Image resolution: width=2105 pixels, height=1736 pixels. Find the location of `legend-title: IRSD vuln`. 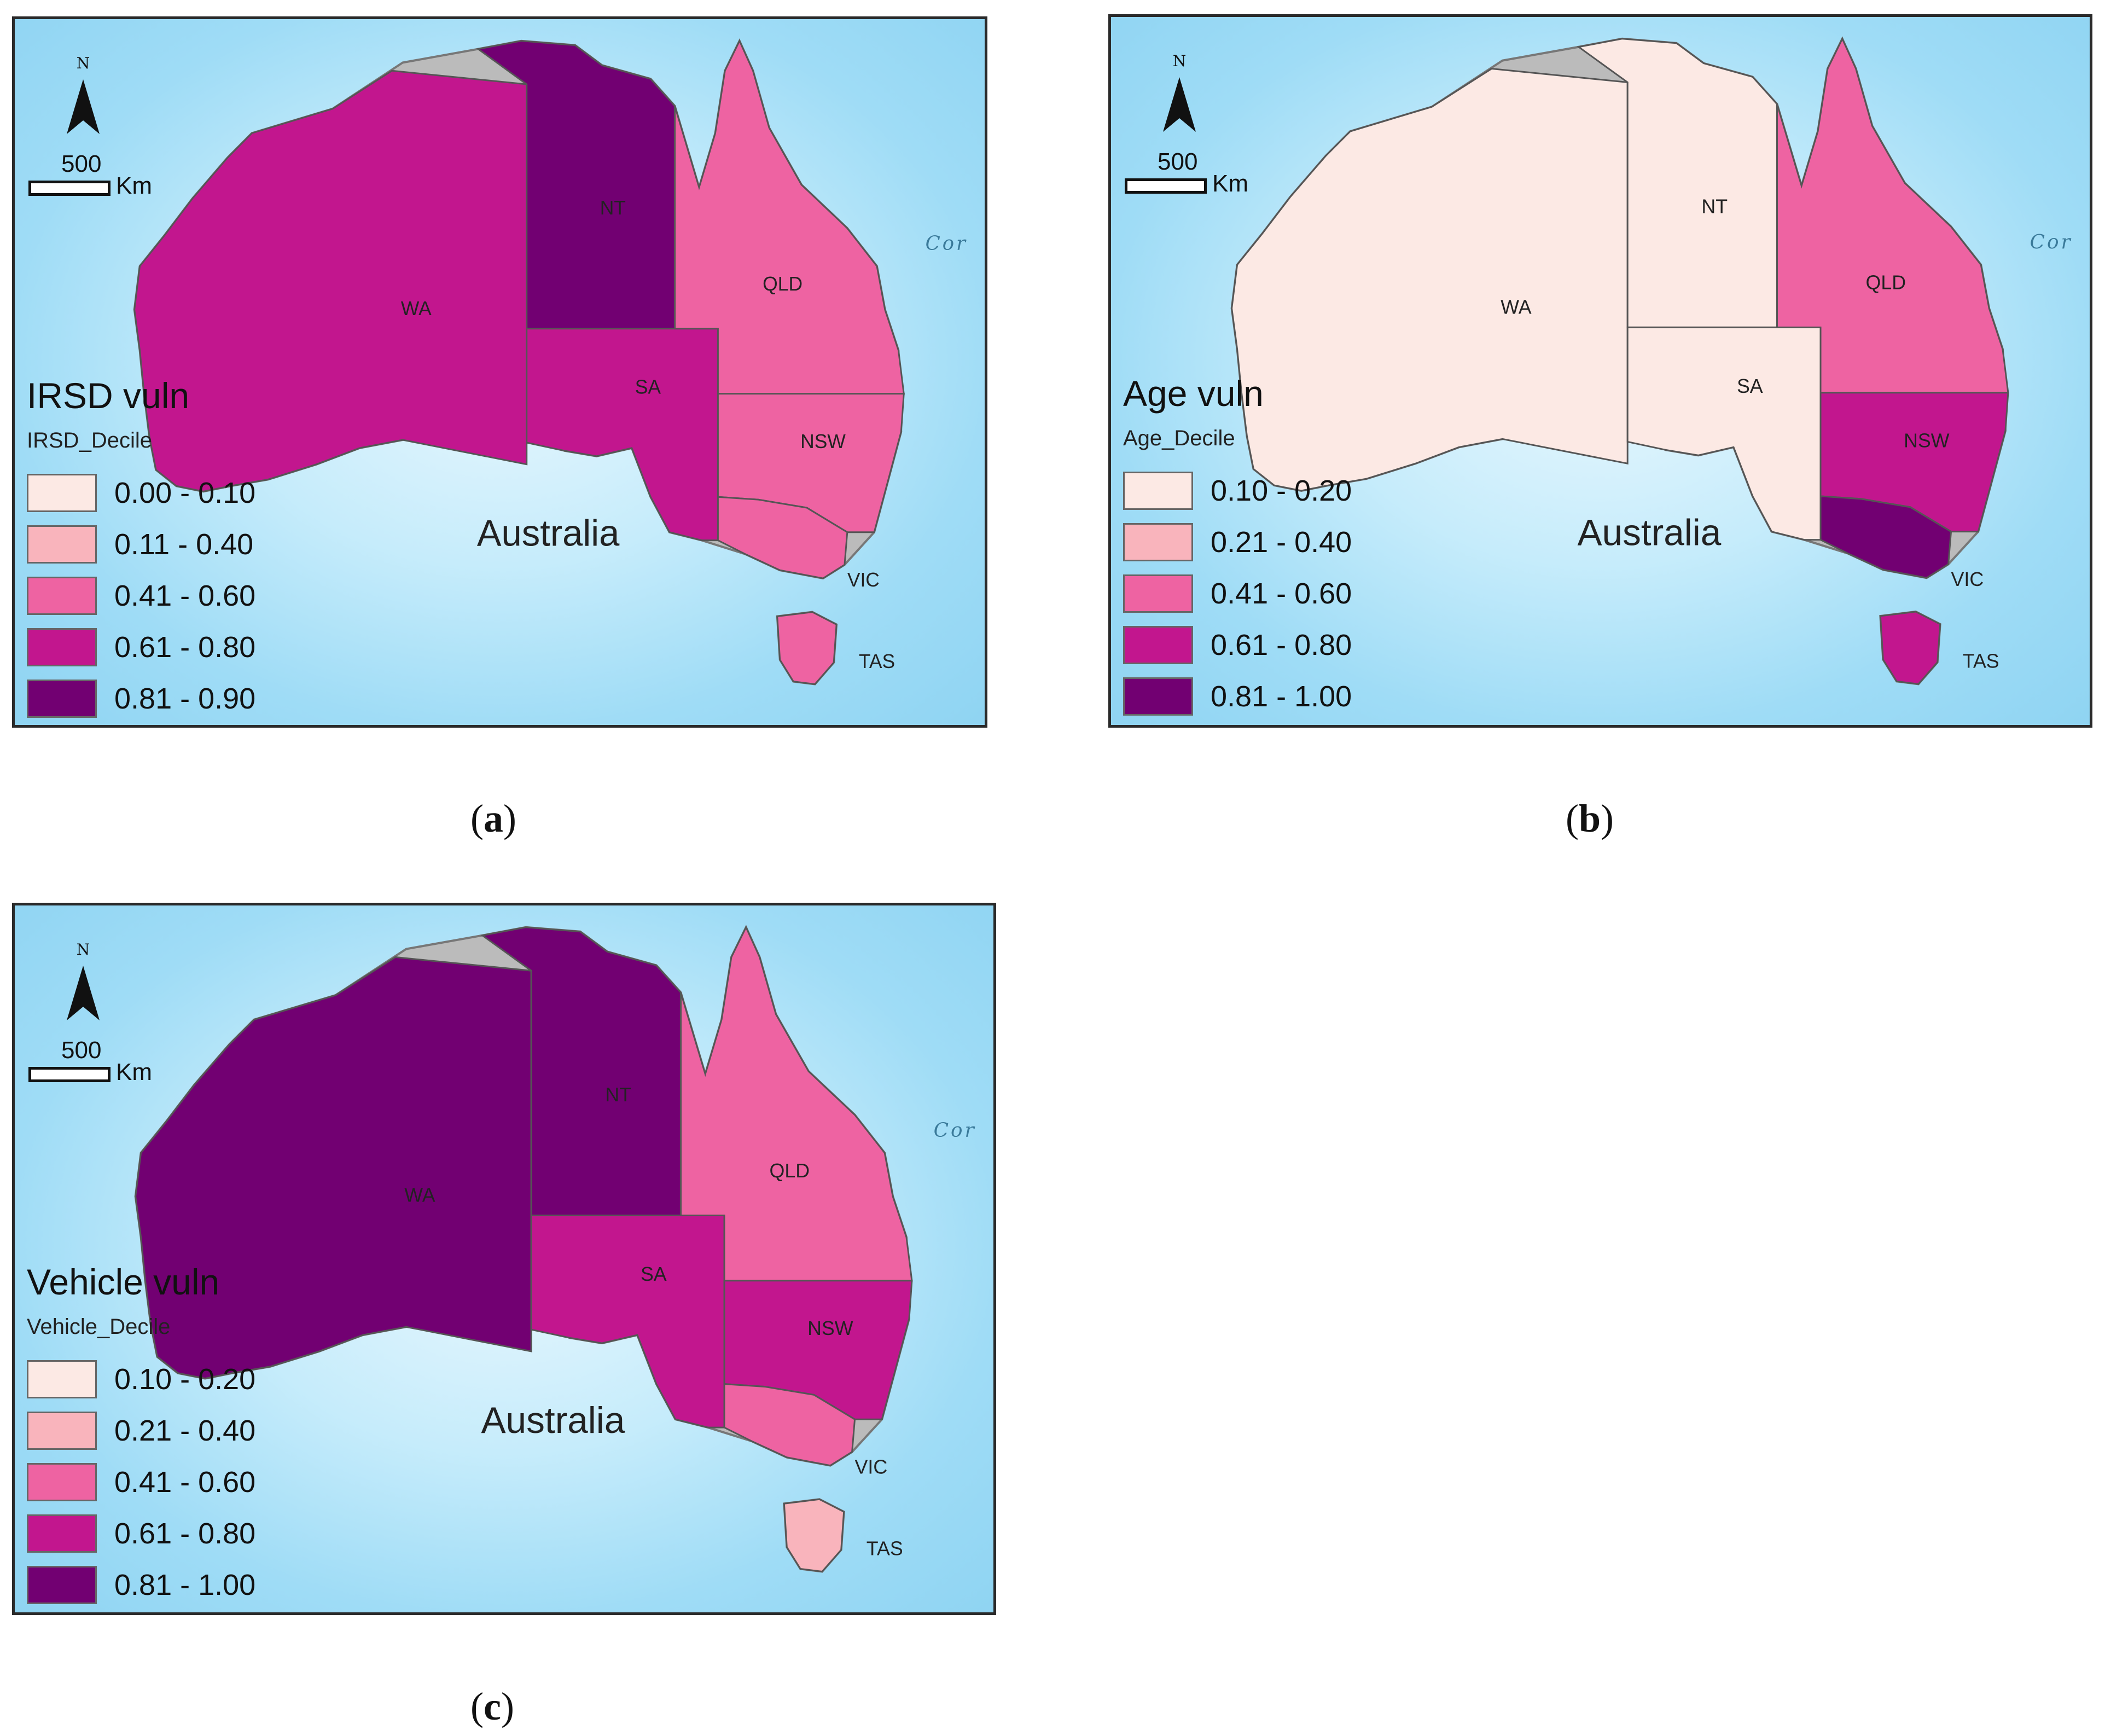

legend-title: IRSD vuln is located at coordinates (108, 396).